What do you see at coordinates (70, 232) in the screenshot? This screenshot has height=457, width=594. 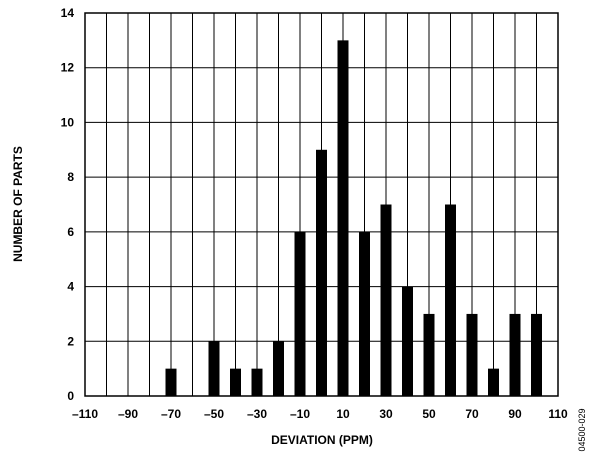 I see `y-tick-label: 6` at bounding box center [70, 232].